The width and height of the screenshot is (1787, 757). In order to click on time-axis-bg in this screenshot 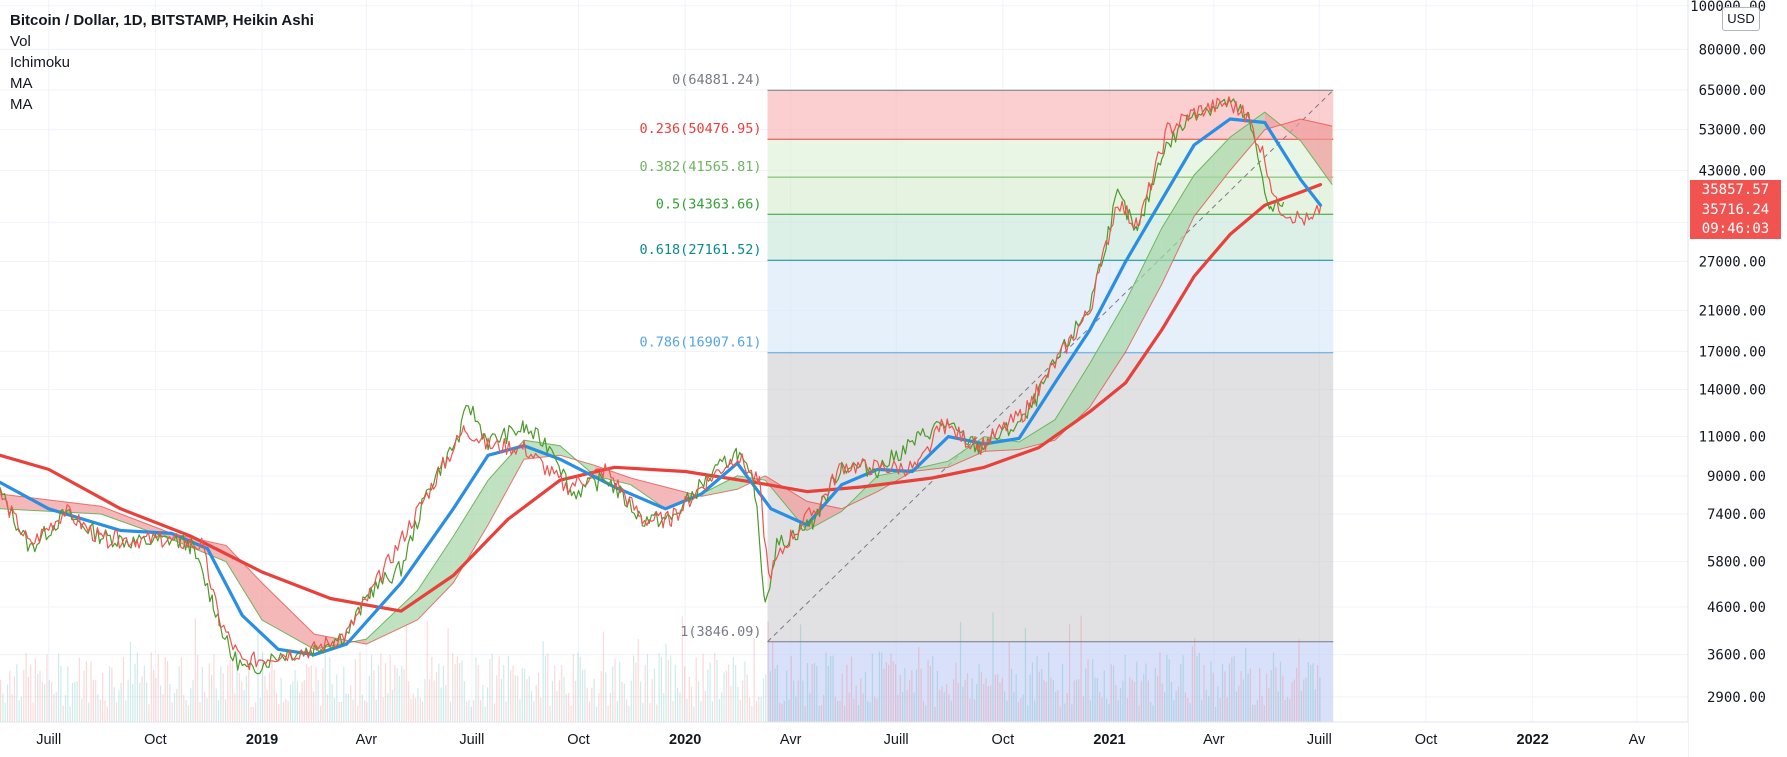, I will do `click(844, 739)`.